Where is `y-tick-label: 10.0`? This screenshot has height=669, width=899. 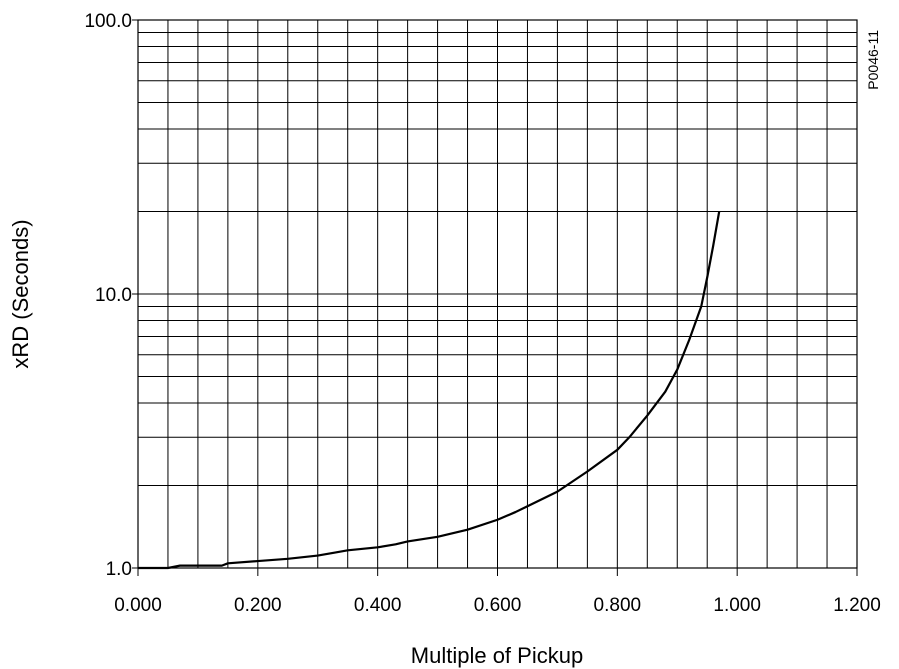
y-tick-label: 10.0 is located at coordinates (113, 295).